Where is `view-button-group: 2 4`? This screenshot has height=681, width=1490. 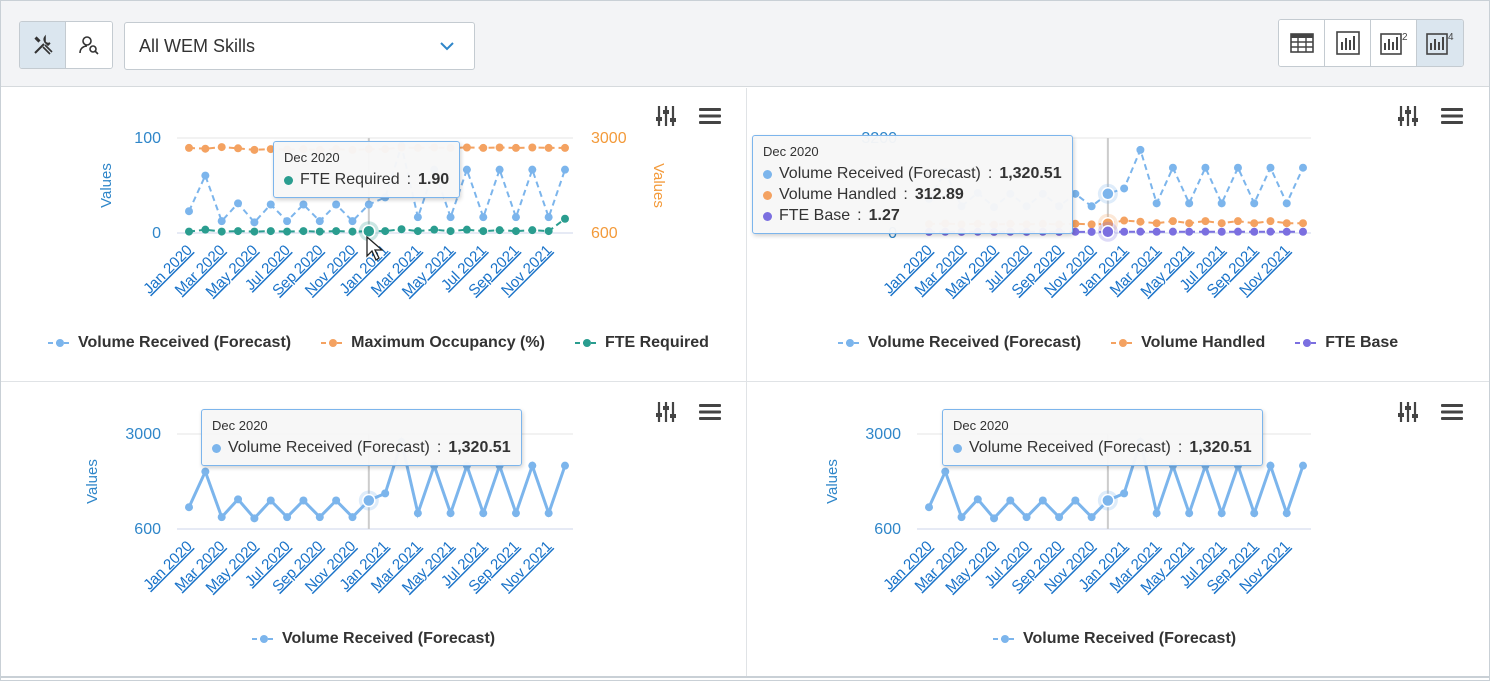 view-button-group: 2 4 is located at coordinates (1371, 43).